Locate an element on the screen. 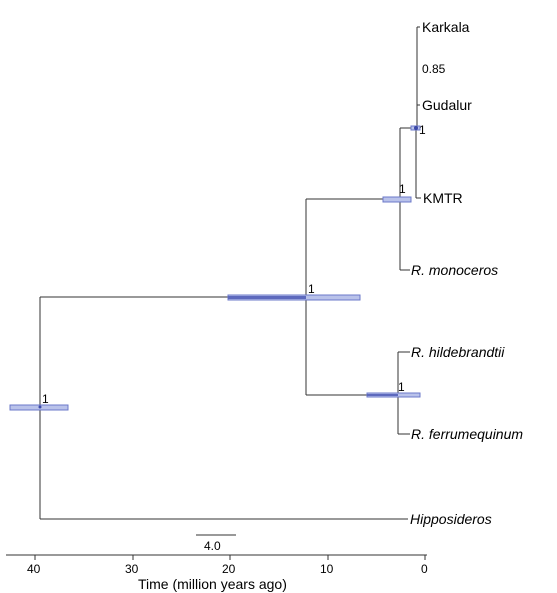 Image resolution: width=557 pixels, height=593 pixels. tick-label-20: 20 is located at coordinates (229, 569).